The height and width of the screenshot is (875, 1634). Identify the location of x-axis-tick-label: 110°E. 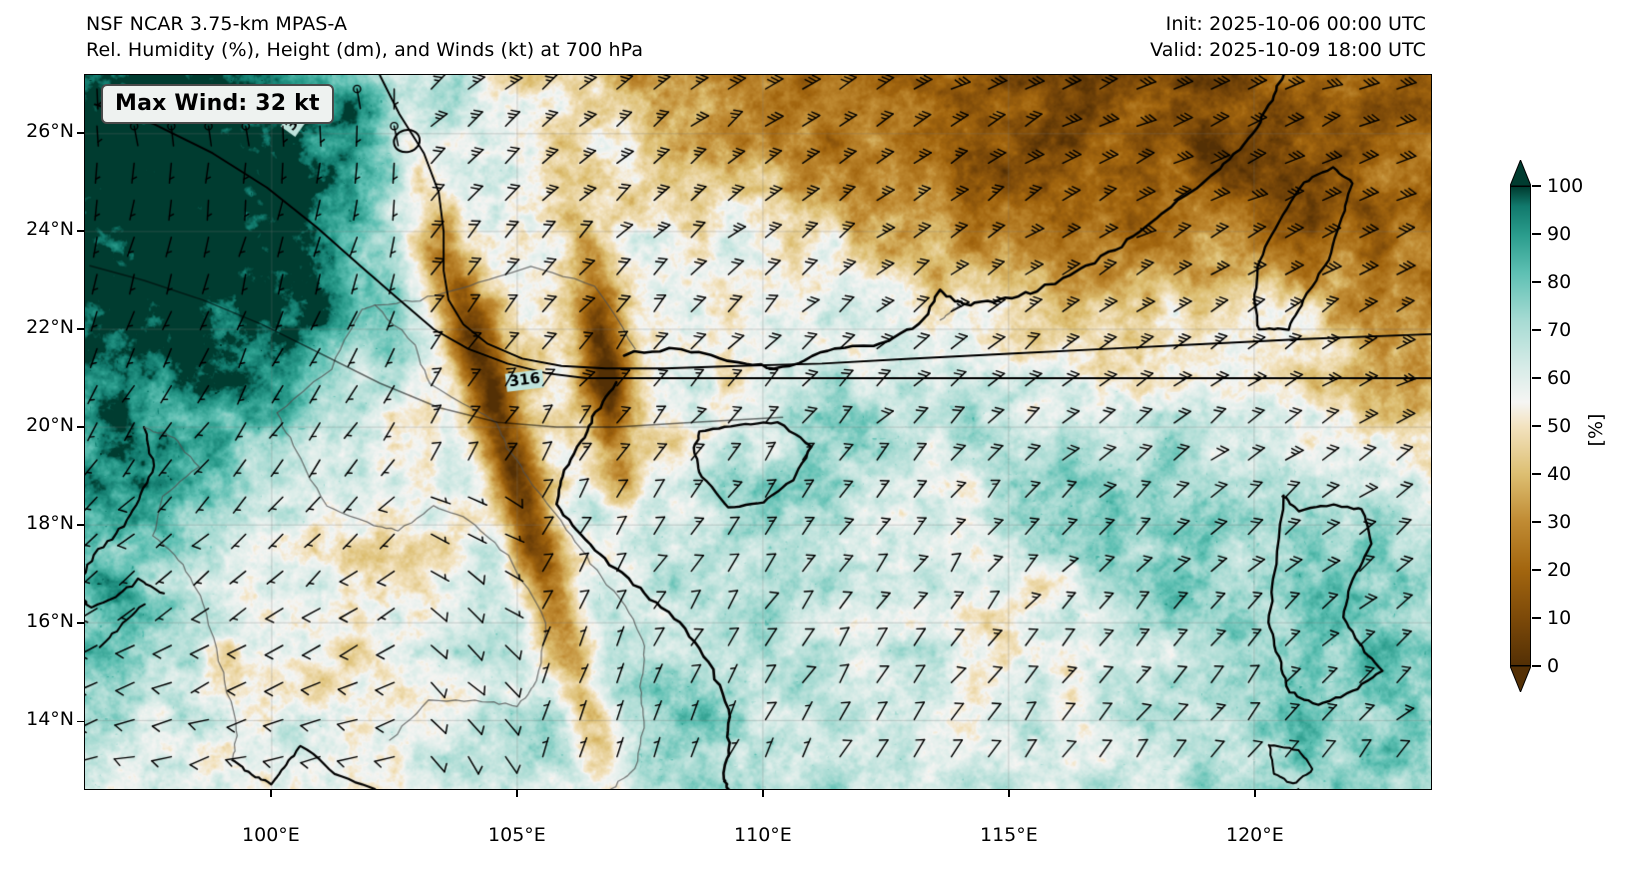
(763, 835).